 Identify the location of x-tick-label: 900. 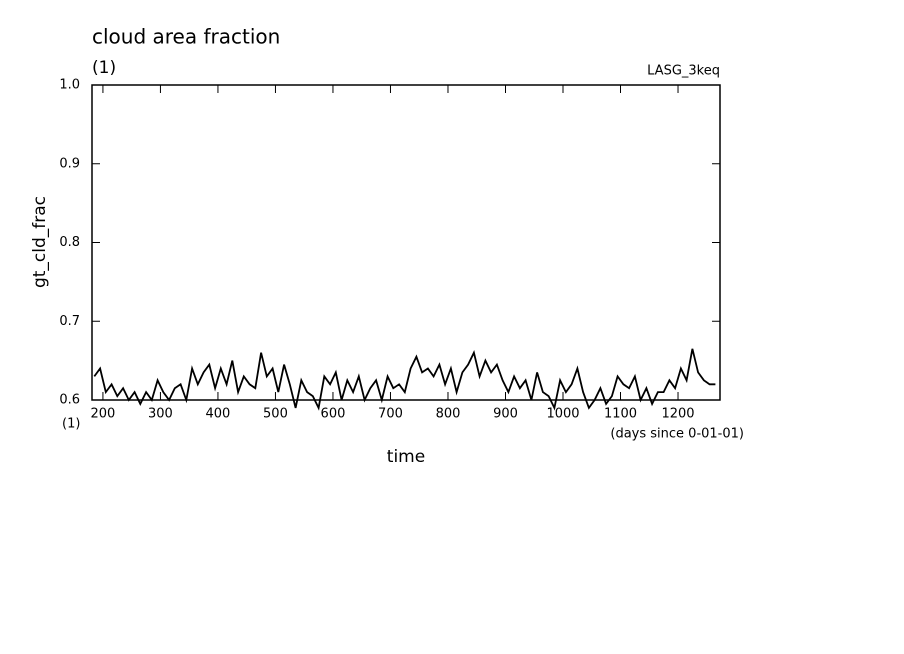
(505, 414).